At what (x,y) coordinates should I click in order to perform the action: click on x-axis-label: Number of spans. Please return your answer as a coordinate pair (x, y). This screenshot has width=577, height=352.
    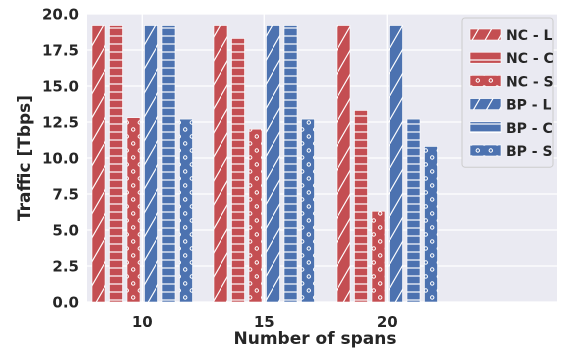
    Looking at the image, I should click on (314, 339).